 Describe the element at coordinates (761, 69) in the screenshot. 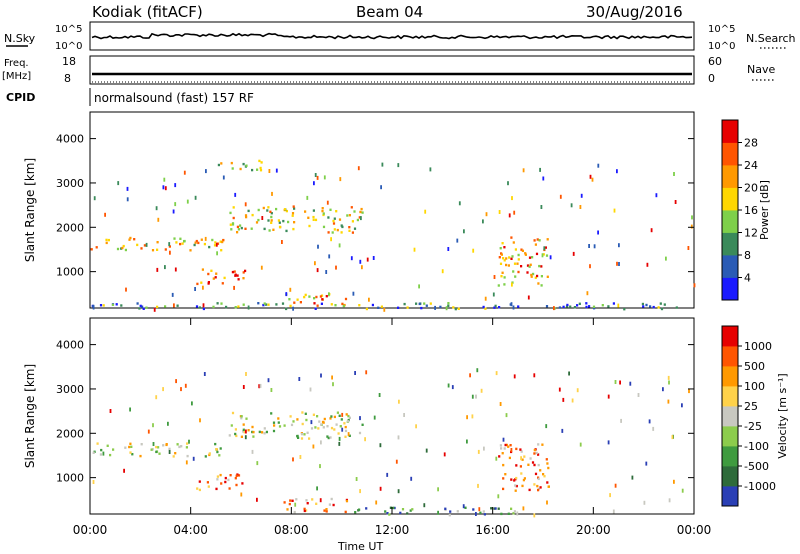

I see `nave-label: Nave` at that location.